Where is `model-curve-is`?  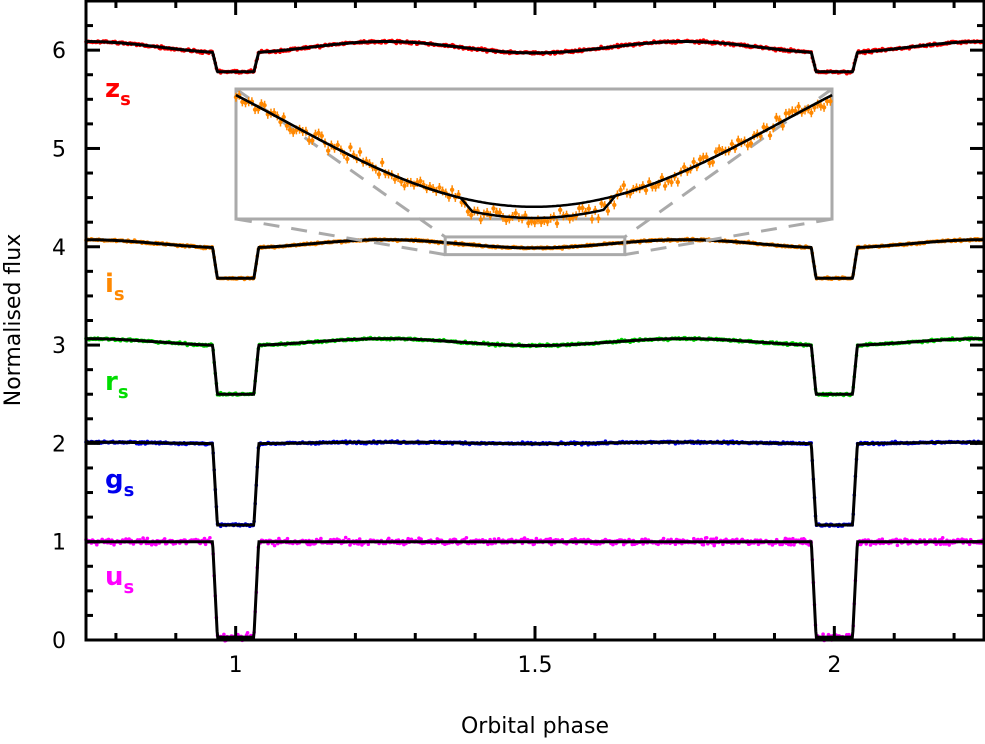 model-curve-is is located at coordinates (535, 259).